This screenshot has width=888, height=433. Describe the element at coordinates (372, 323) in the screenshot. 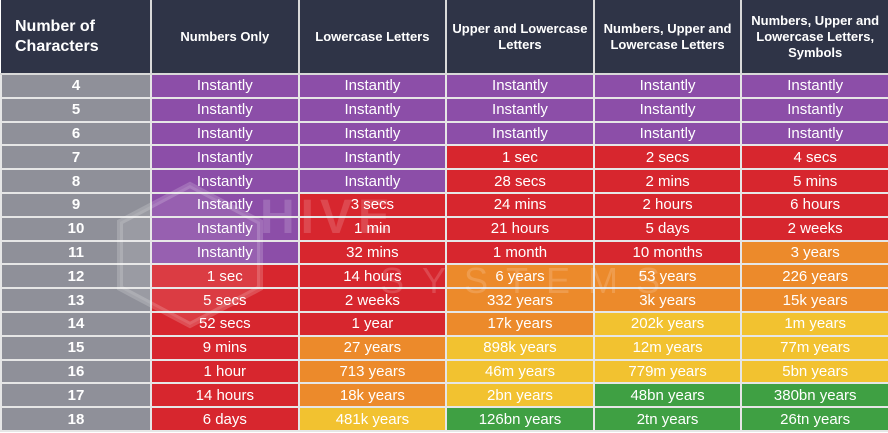

I see `crack-time-cell: 1 year` at that location.